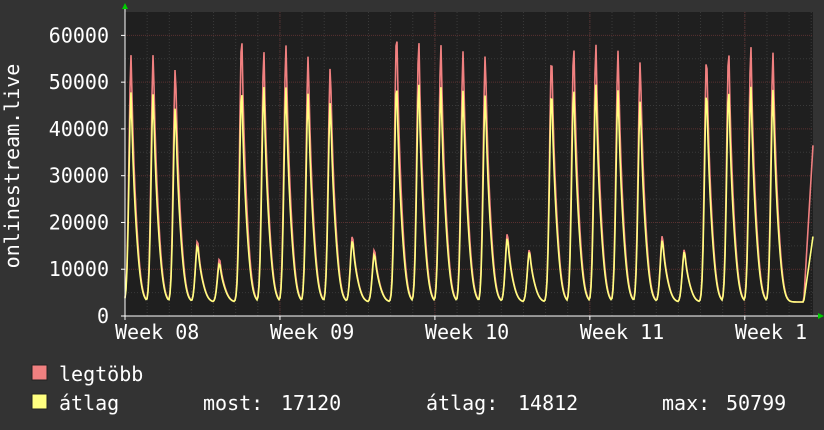 The height and width of the screenshot is (430, 824). Describe the element at coordinates (125, 6) in the screenshot. I see `y-axis-arrow` at that location.